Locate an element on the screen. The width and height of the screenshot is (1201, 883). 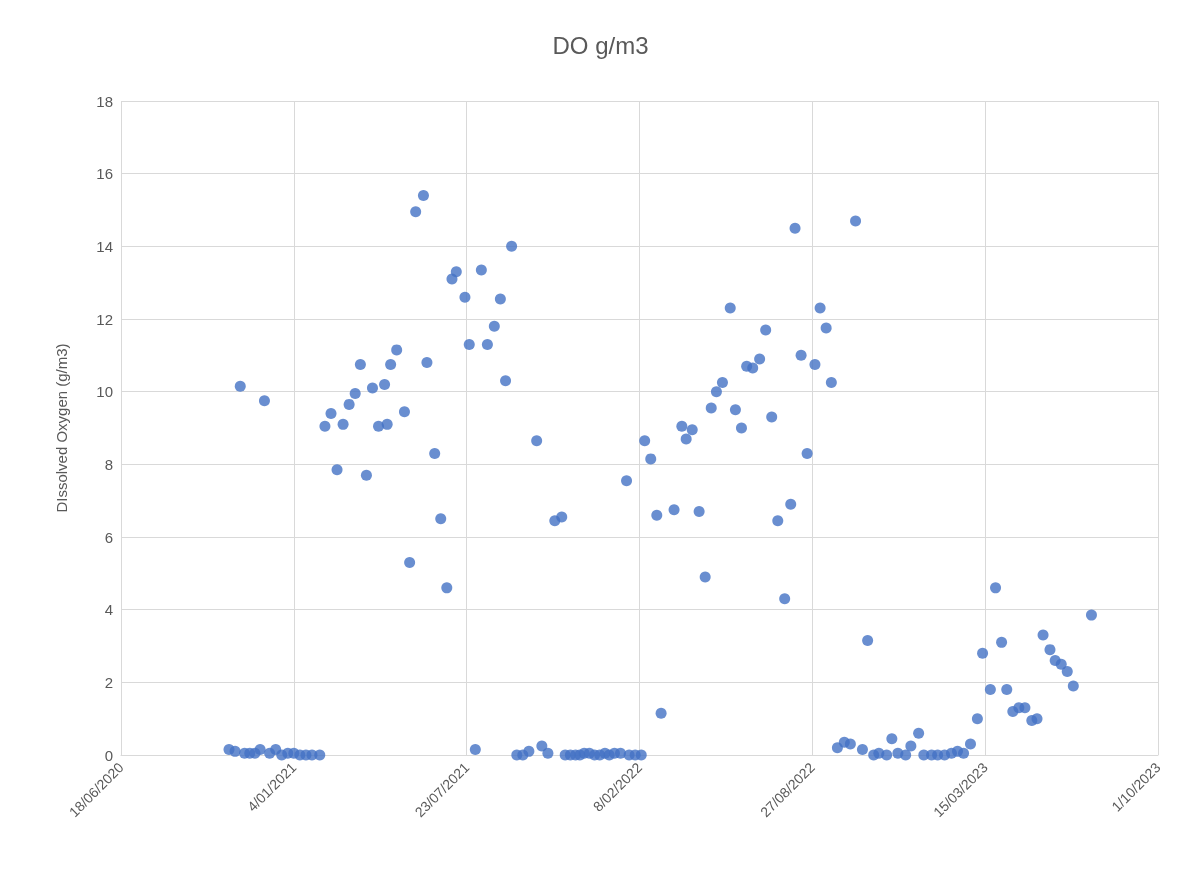
y-tick-label: 16 is located at coordinates (104, 174).